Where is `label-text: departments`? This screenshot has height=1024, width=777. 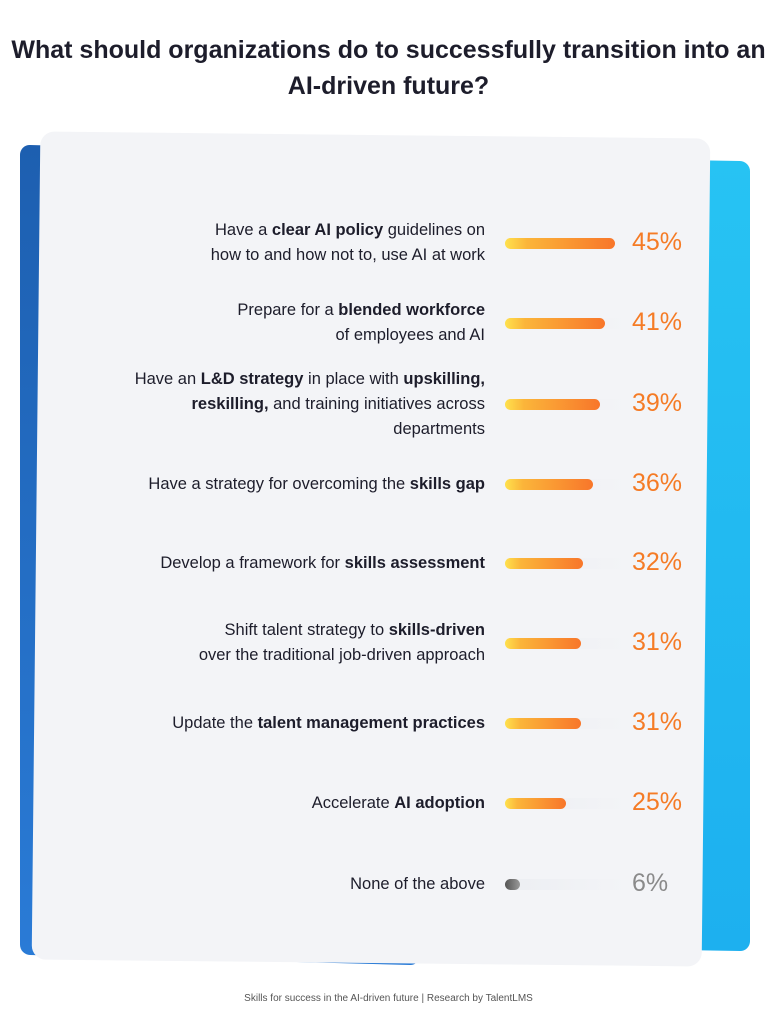
label-text: departments is located at coordinates (439, 428).